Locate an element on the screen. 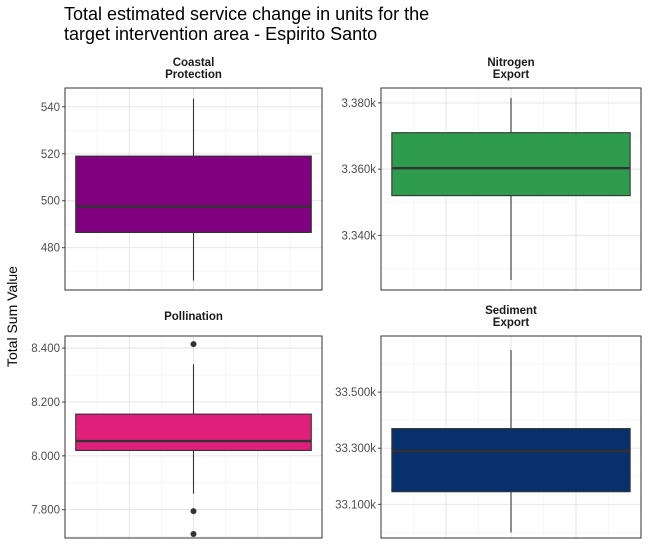 This screenshot has height=550, width=650. sediment-export-panel-border is located at coordinates (511, 437).